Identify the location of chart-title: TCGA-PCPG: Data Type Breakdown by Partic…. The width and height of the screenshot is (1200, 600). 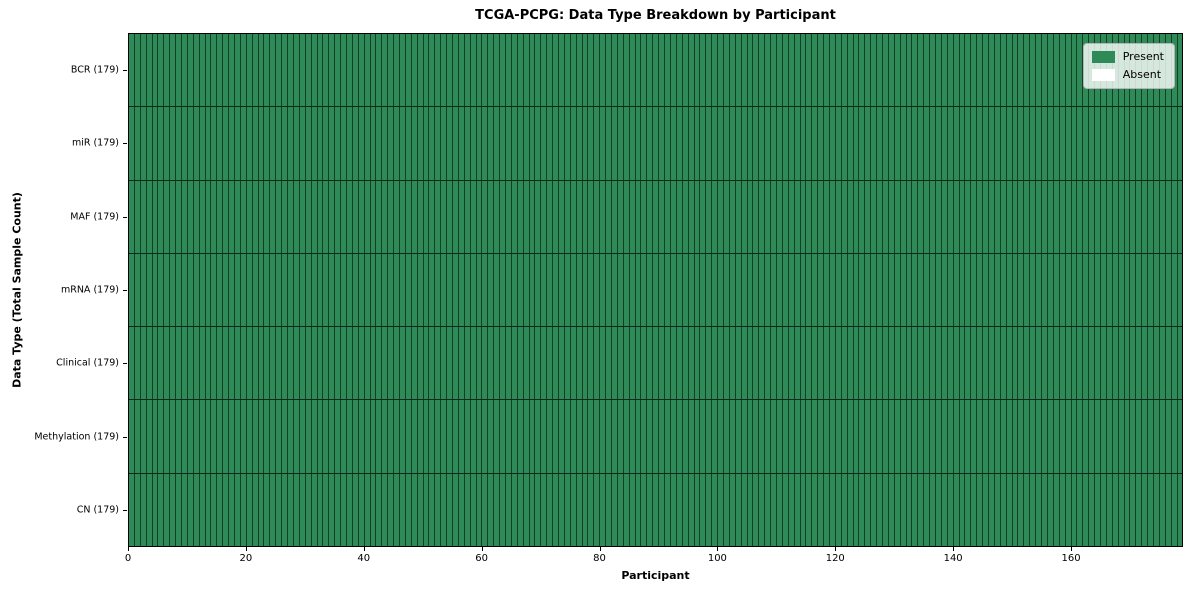
(655, 15).